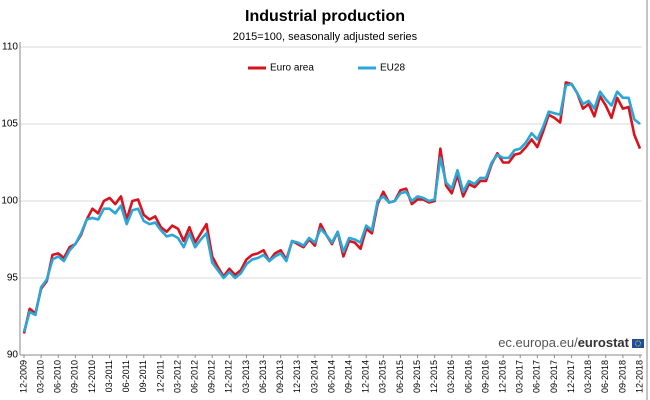  I want to click on eu-flag, so click(638, 343).